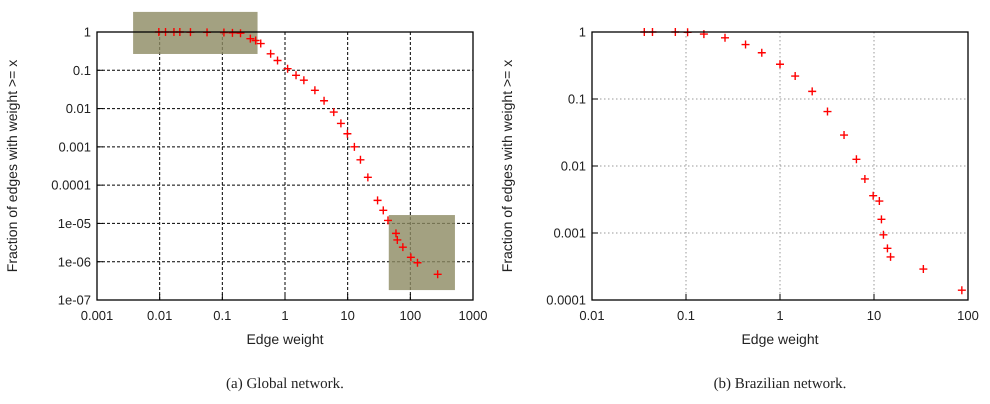  What do you see at coordinates (74, 262) in the screenshot?
I see `y-tick-label: 1e-06` at bounding box center [74, 262].